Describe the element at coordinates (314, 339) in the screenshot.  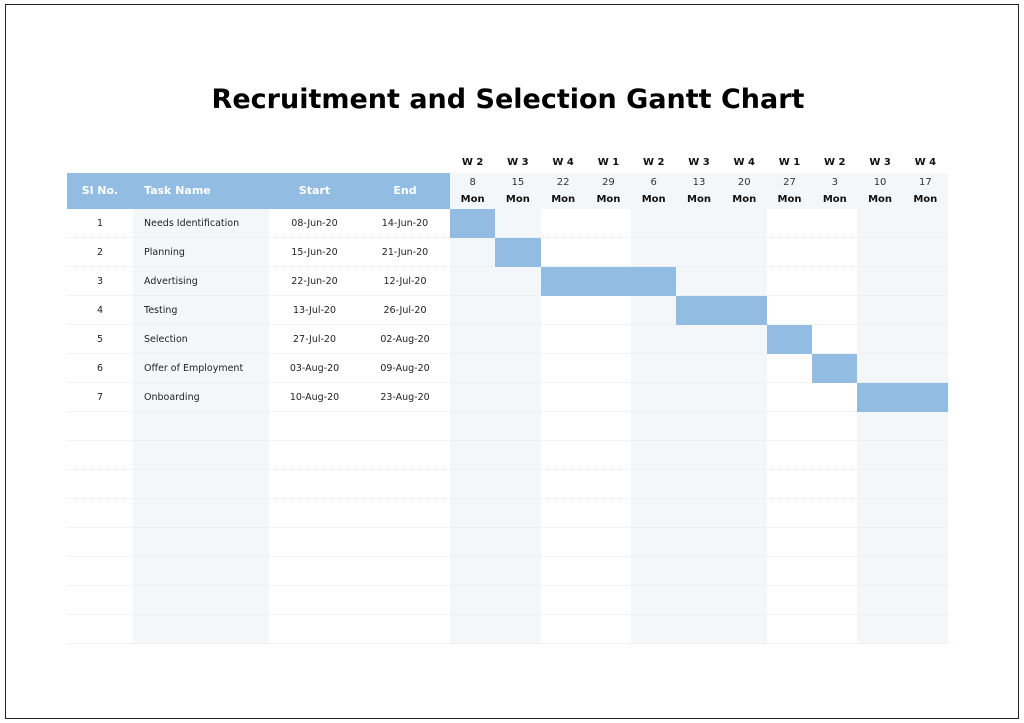
I see `start-date: 27-Jul-20` at that location.